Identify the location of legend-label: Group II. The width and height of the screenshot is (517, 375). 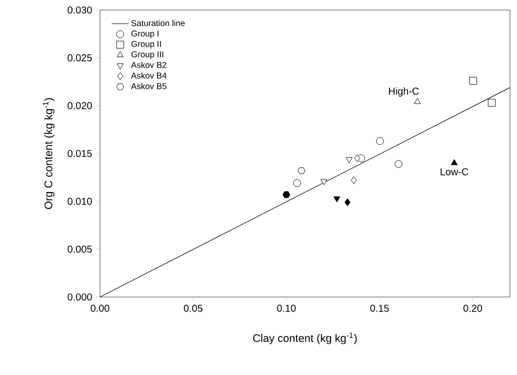
(146, 44).